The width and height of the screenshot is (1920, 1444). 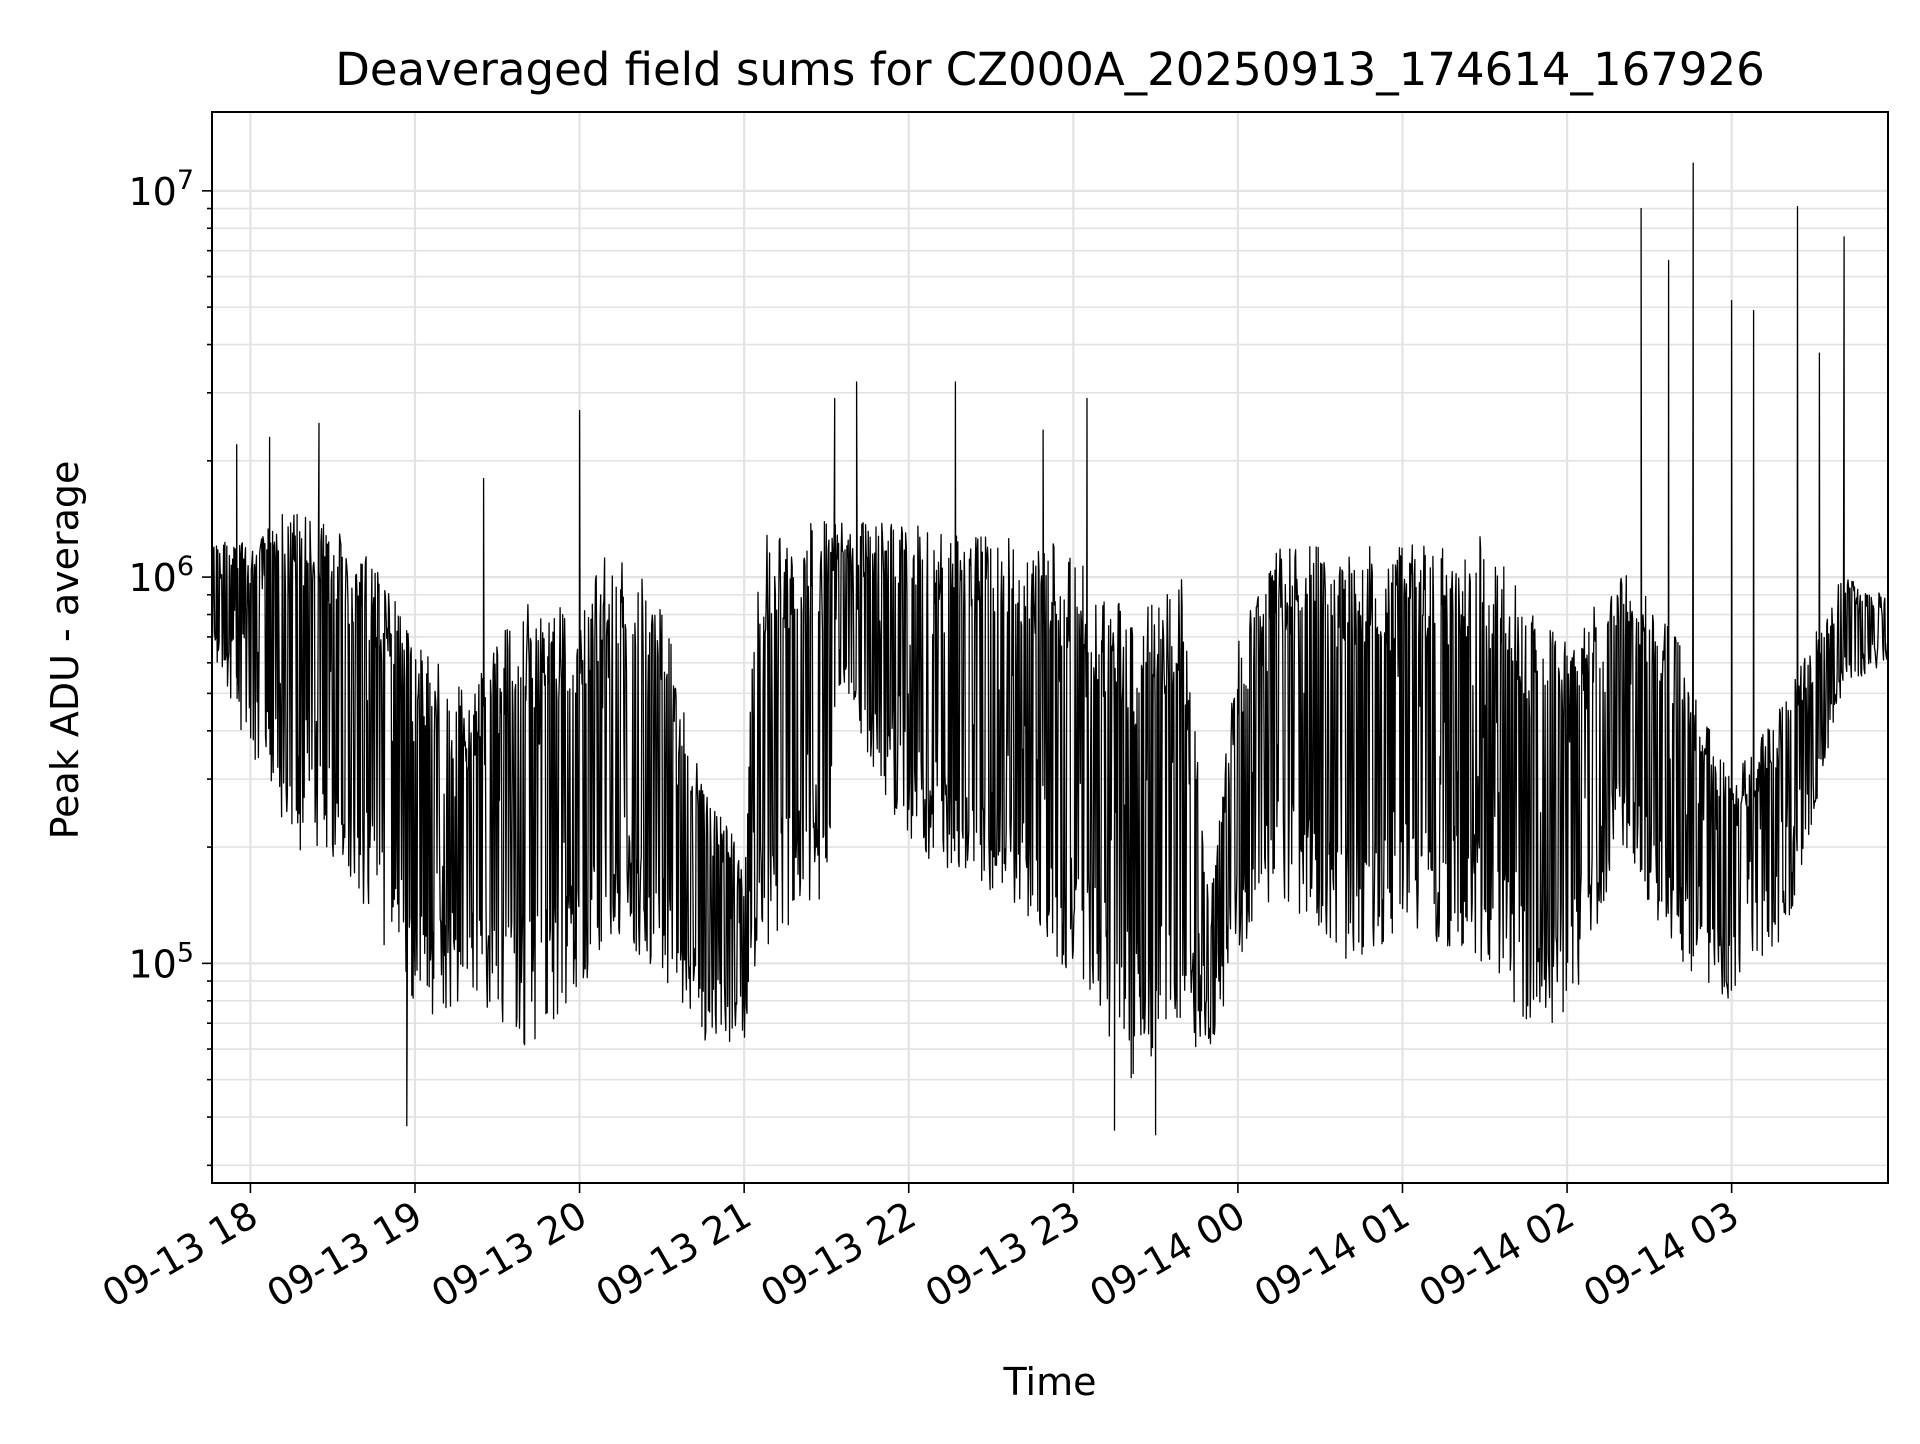 I want to click on y-axis-label: Peak ADU - average, so click(x=65, y=650).